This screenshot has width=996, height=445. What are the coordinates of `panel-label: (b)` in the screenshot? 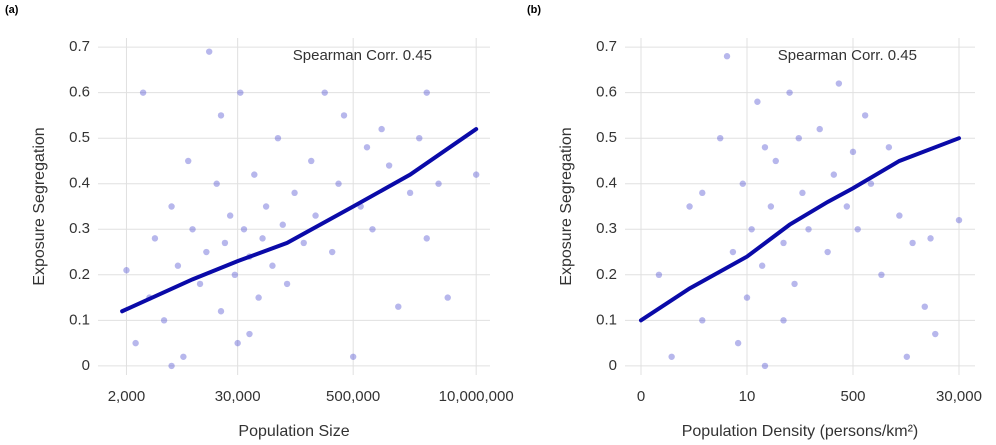 It's located at (534, 10).